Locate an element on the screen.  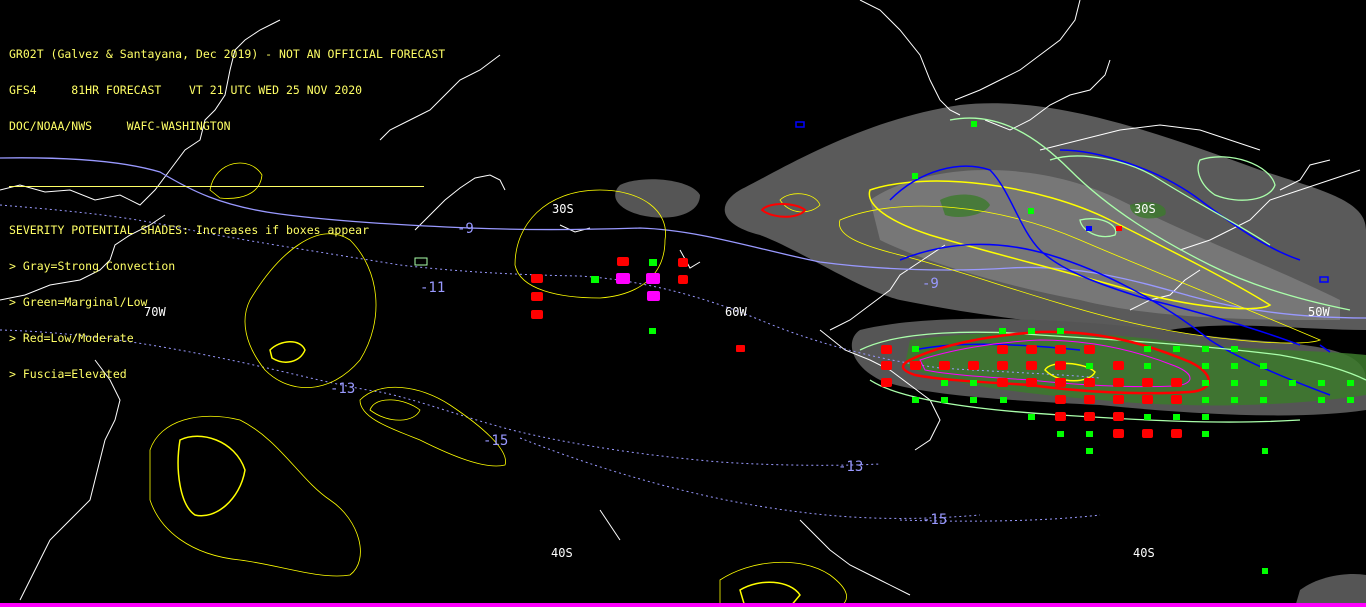
lat-label-30s-west: 30S is located at coordinates (563, 209).